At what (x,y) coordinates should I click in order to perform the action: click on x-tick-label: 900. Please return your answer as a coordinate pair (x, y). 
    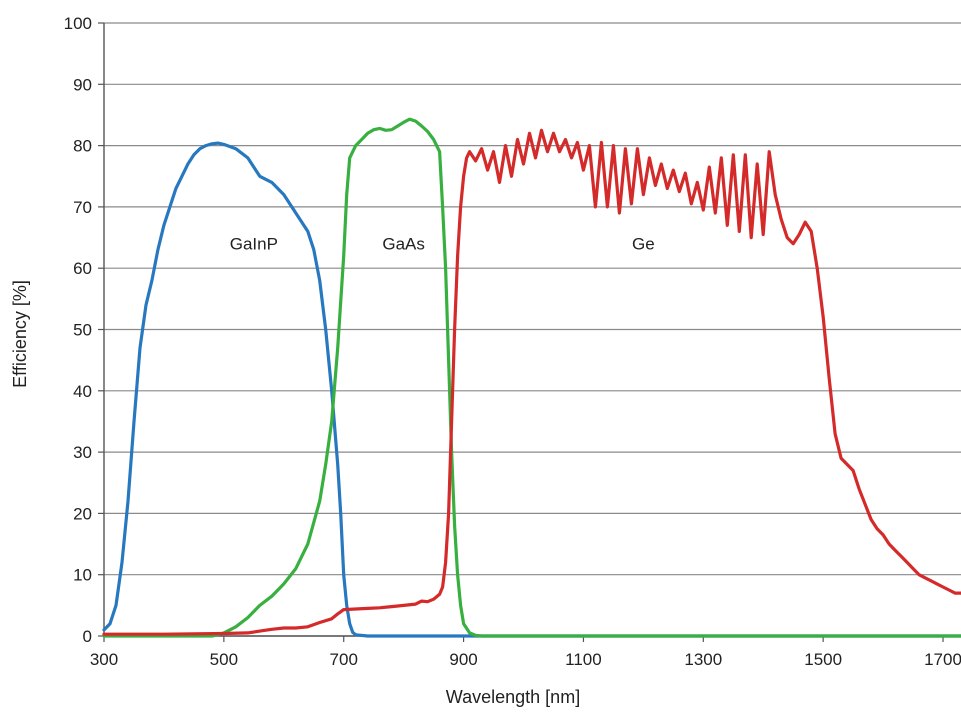
    Looking at the image, I should click on (463, 659).